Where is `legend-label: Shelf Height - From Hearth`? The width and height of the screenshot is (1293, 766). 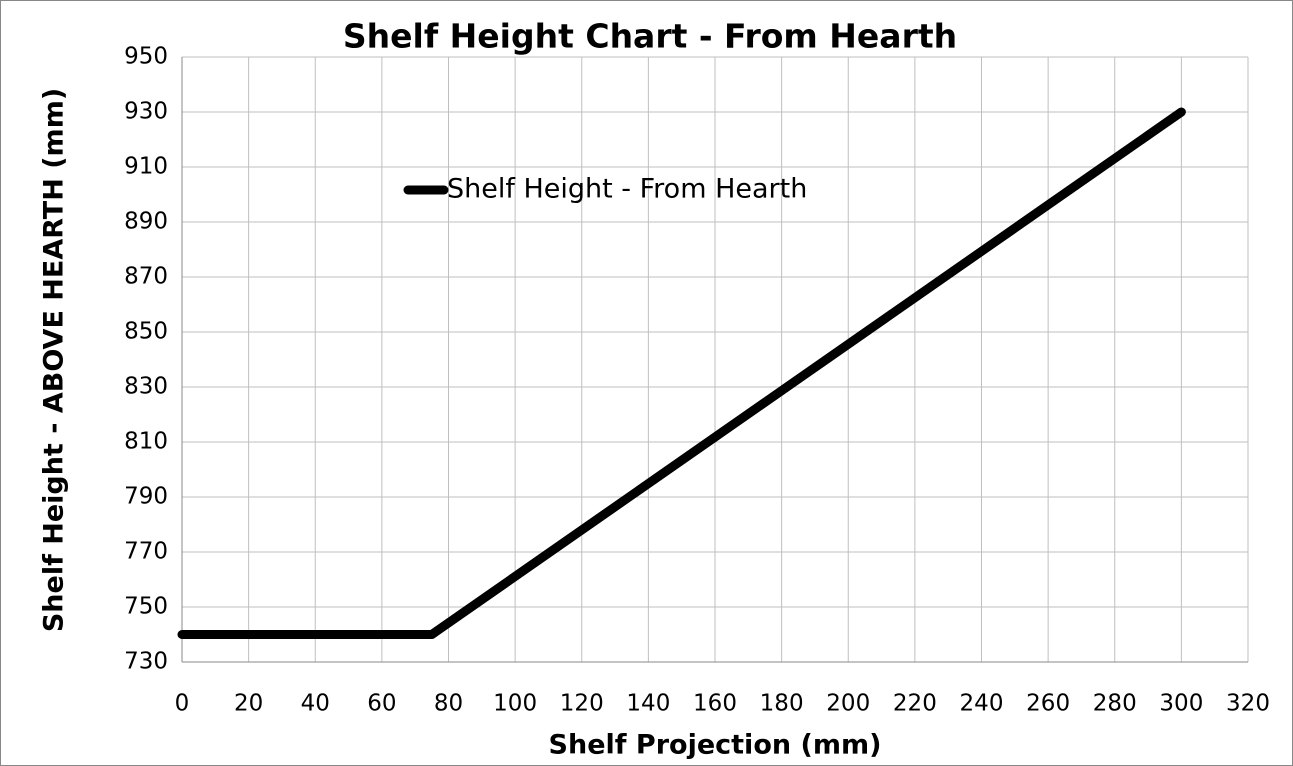
legend-label: Shelf Height - From Hearth is located at coordinates (627, 189).